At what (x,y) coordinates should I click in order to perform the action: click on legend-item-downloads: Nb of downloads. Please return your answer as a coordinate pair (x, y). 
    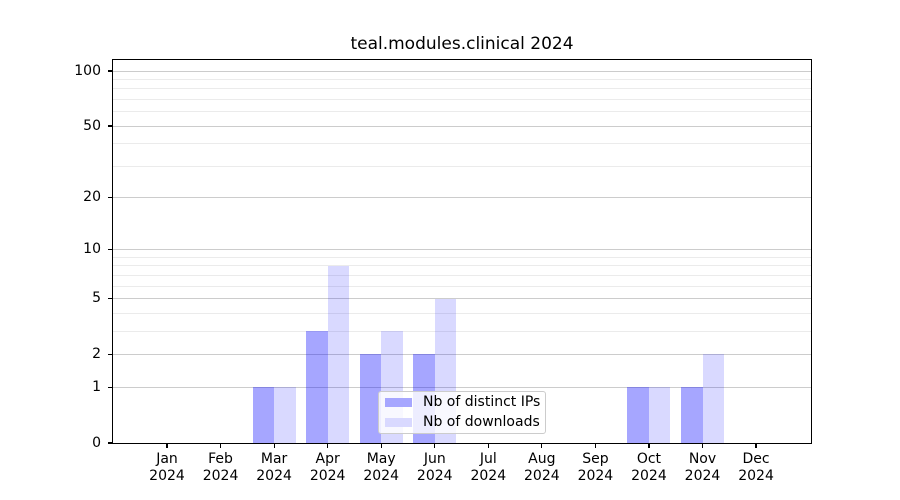
    Looking at the image, I should click on (462, 422).